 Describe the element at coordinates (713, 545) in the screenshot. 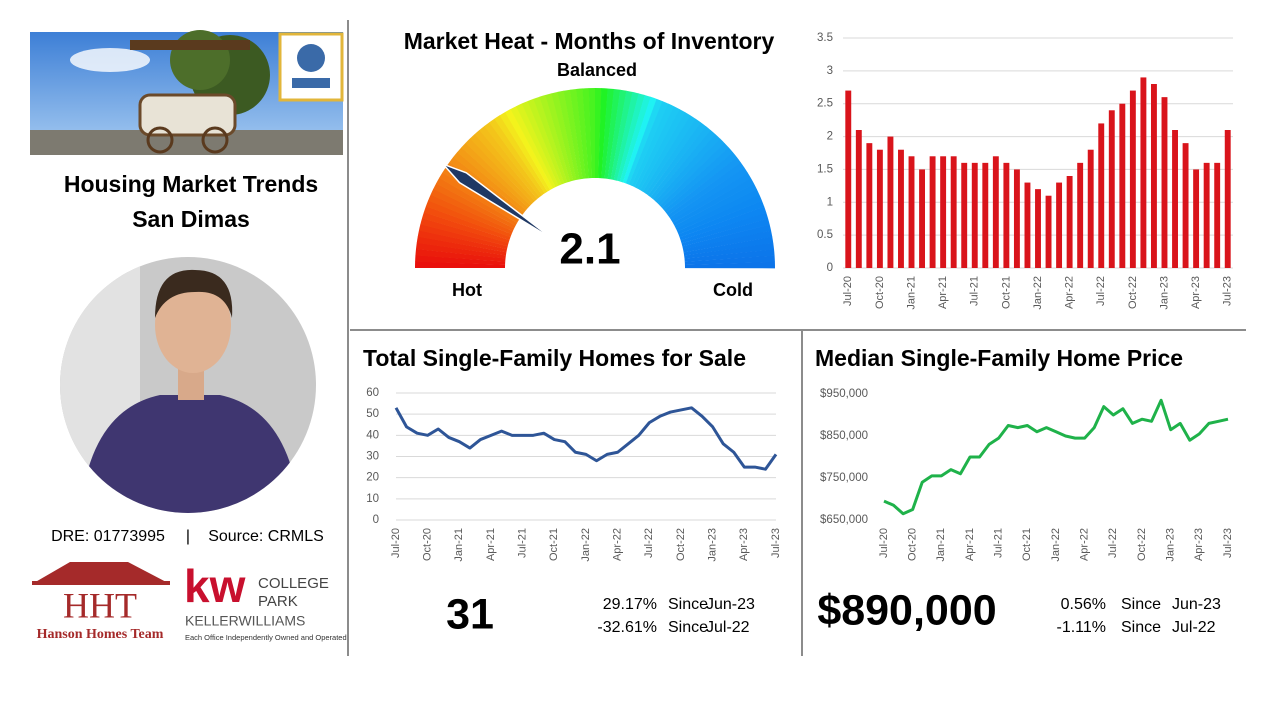

I see `x-tick-label: Jan-23` at that location.